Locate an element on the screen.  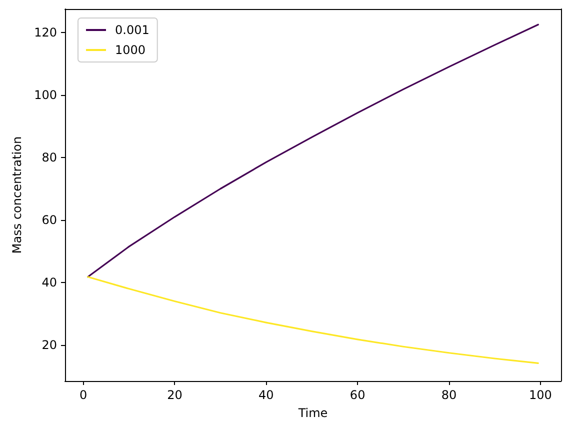
x-tick-label: 40 is located at coordinates (266, 395).